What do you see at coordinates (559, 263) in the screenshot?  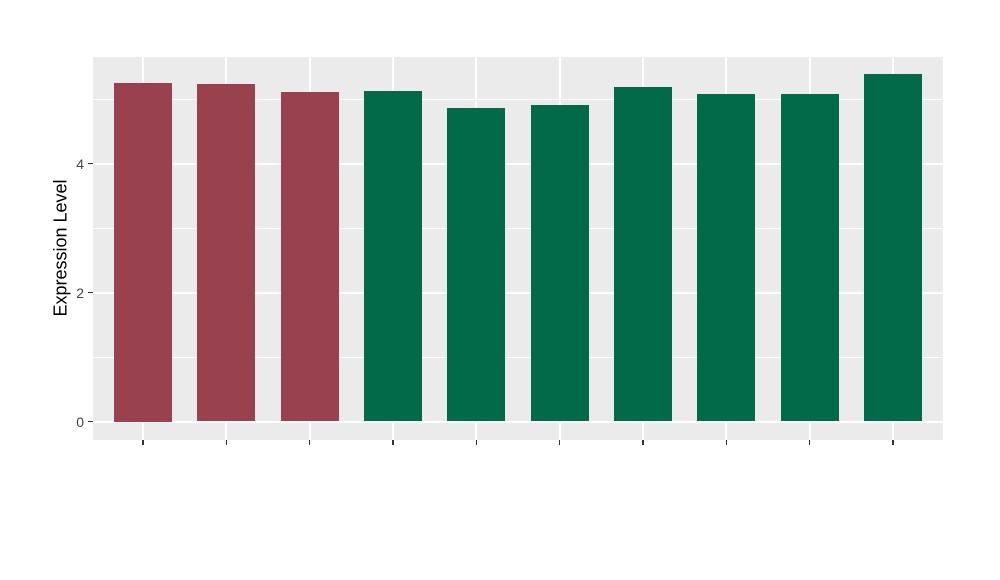 I see `bar-GSM173681` at bounding box center [559, 263].